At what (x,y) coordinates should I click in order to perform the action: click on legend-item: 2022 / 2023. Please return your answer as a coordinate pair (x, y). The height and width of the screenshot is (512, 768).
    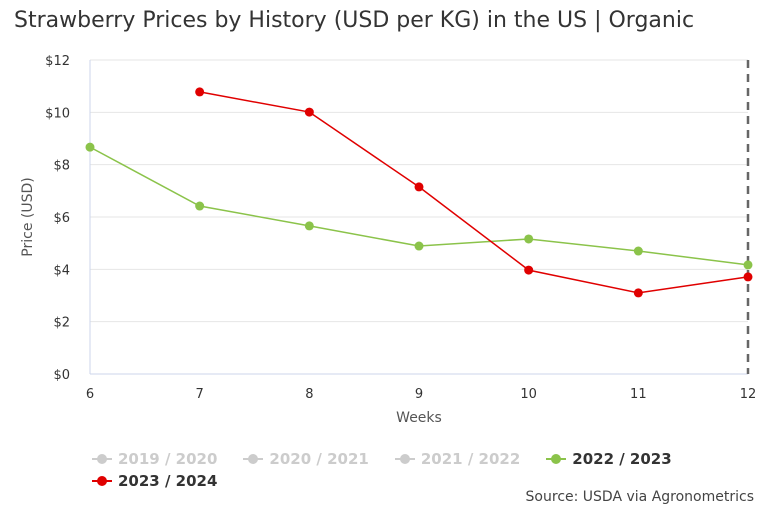
    Looking at the image, I should click on (609, 459).